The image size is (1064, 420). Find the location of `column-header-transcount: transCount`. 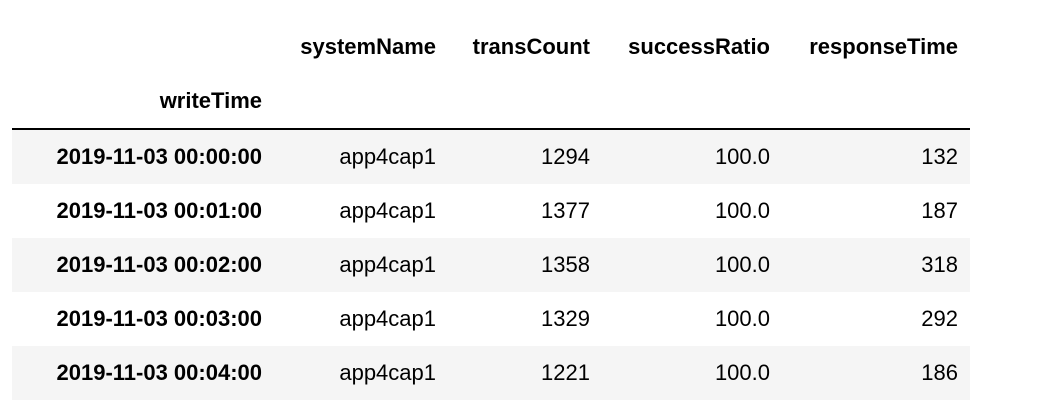

column-header-transcount: transCount is located at coordinates (531, 46).